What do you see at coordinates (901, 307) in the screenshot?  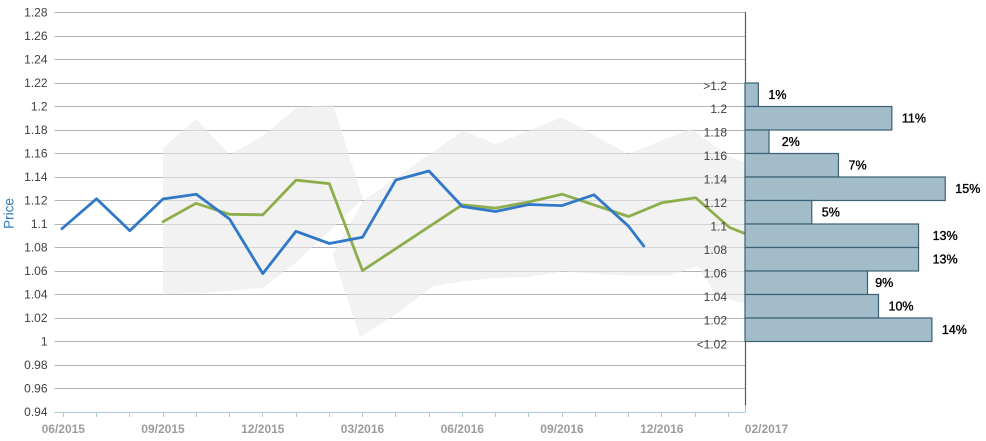 I see `svg-text: 10%` at bounding box center [901, 307].